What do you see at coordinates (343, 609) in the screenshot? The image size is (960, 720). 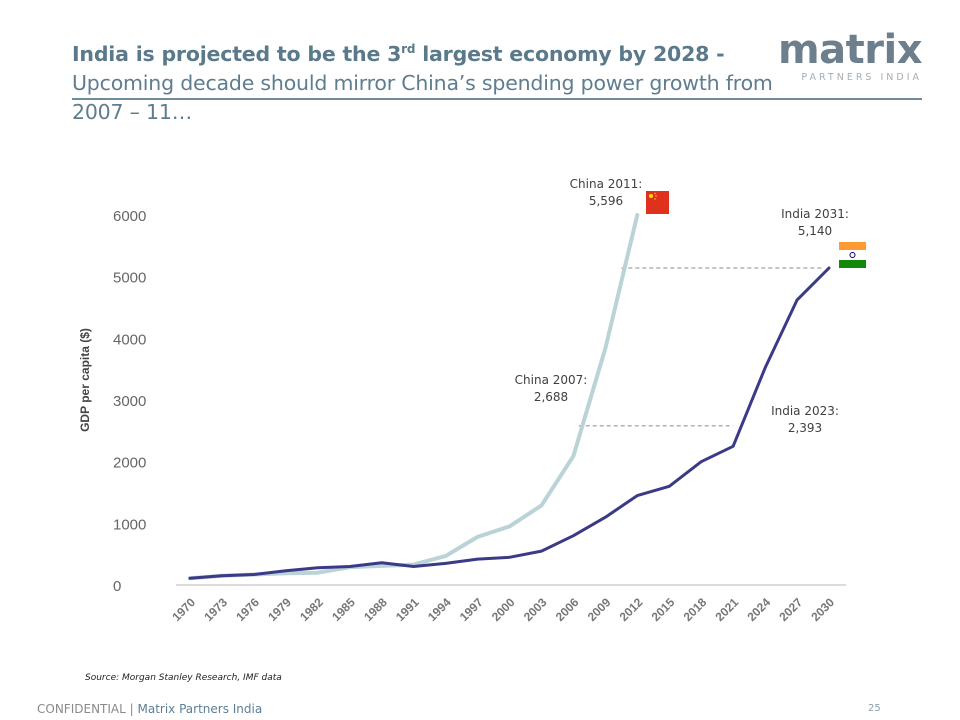 I see `x-tick-label: 1985` at bounding box center [343, 609].